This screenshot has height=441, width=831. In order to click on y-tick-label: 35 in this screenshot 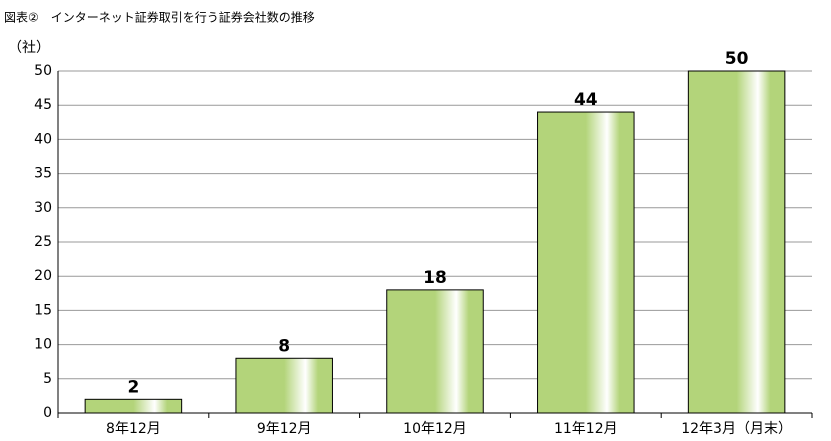, I will do `click(43, 174)`.